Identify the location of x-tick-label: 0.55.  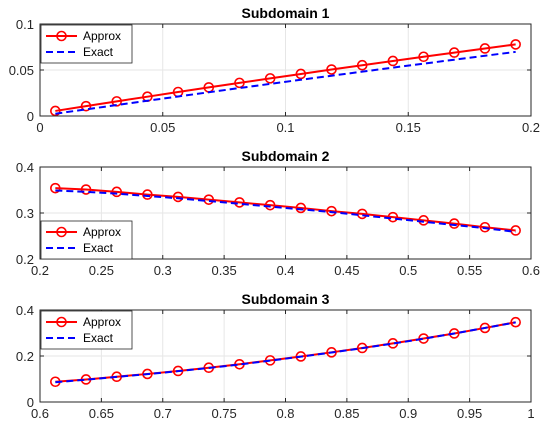
(469, 270).